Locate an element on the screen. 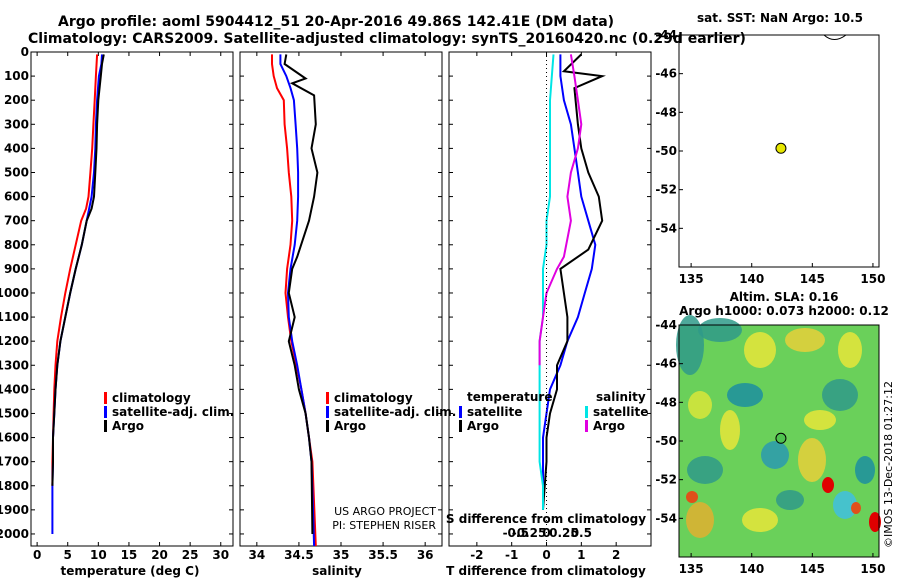  difference-xlabel: T difference from climatology is located at coordinates (546, 571).